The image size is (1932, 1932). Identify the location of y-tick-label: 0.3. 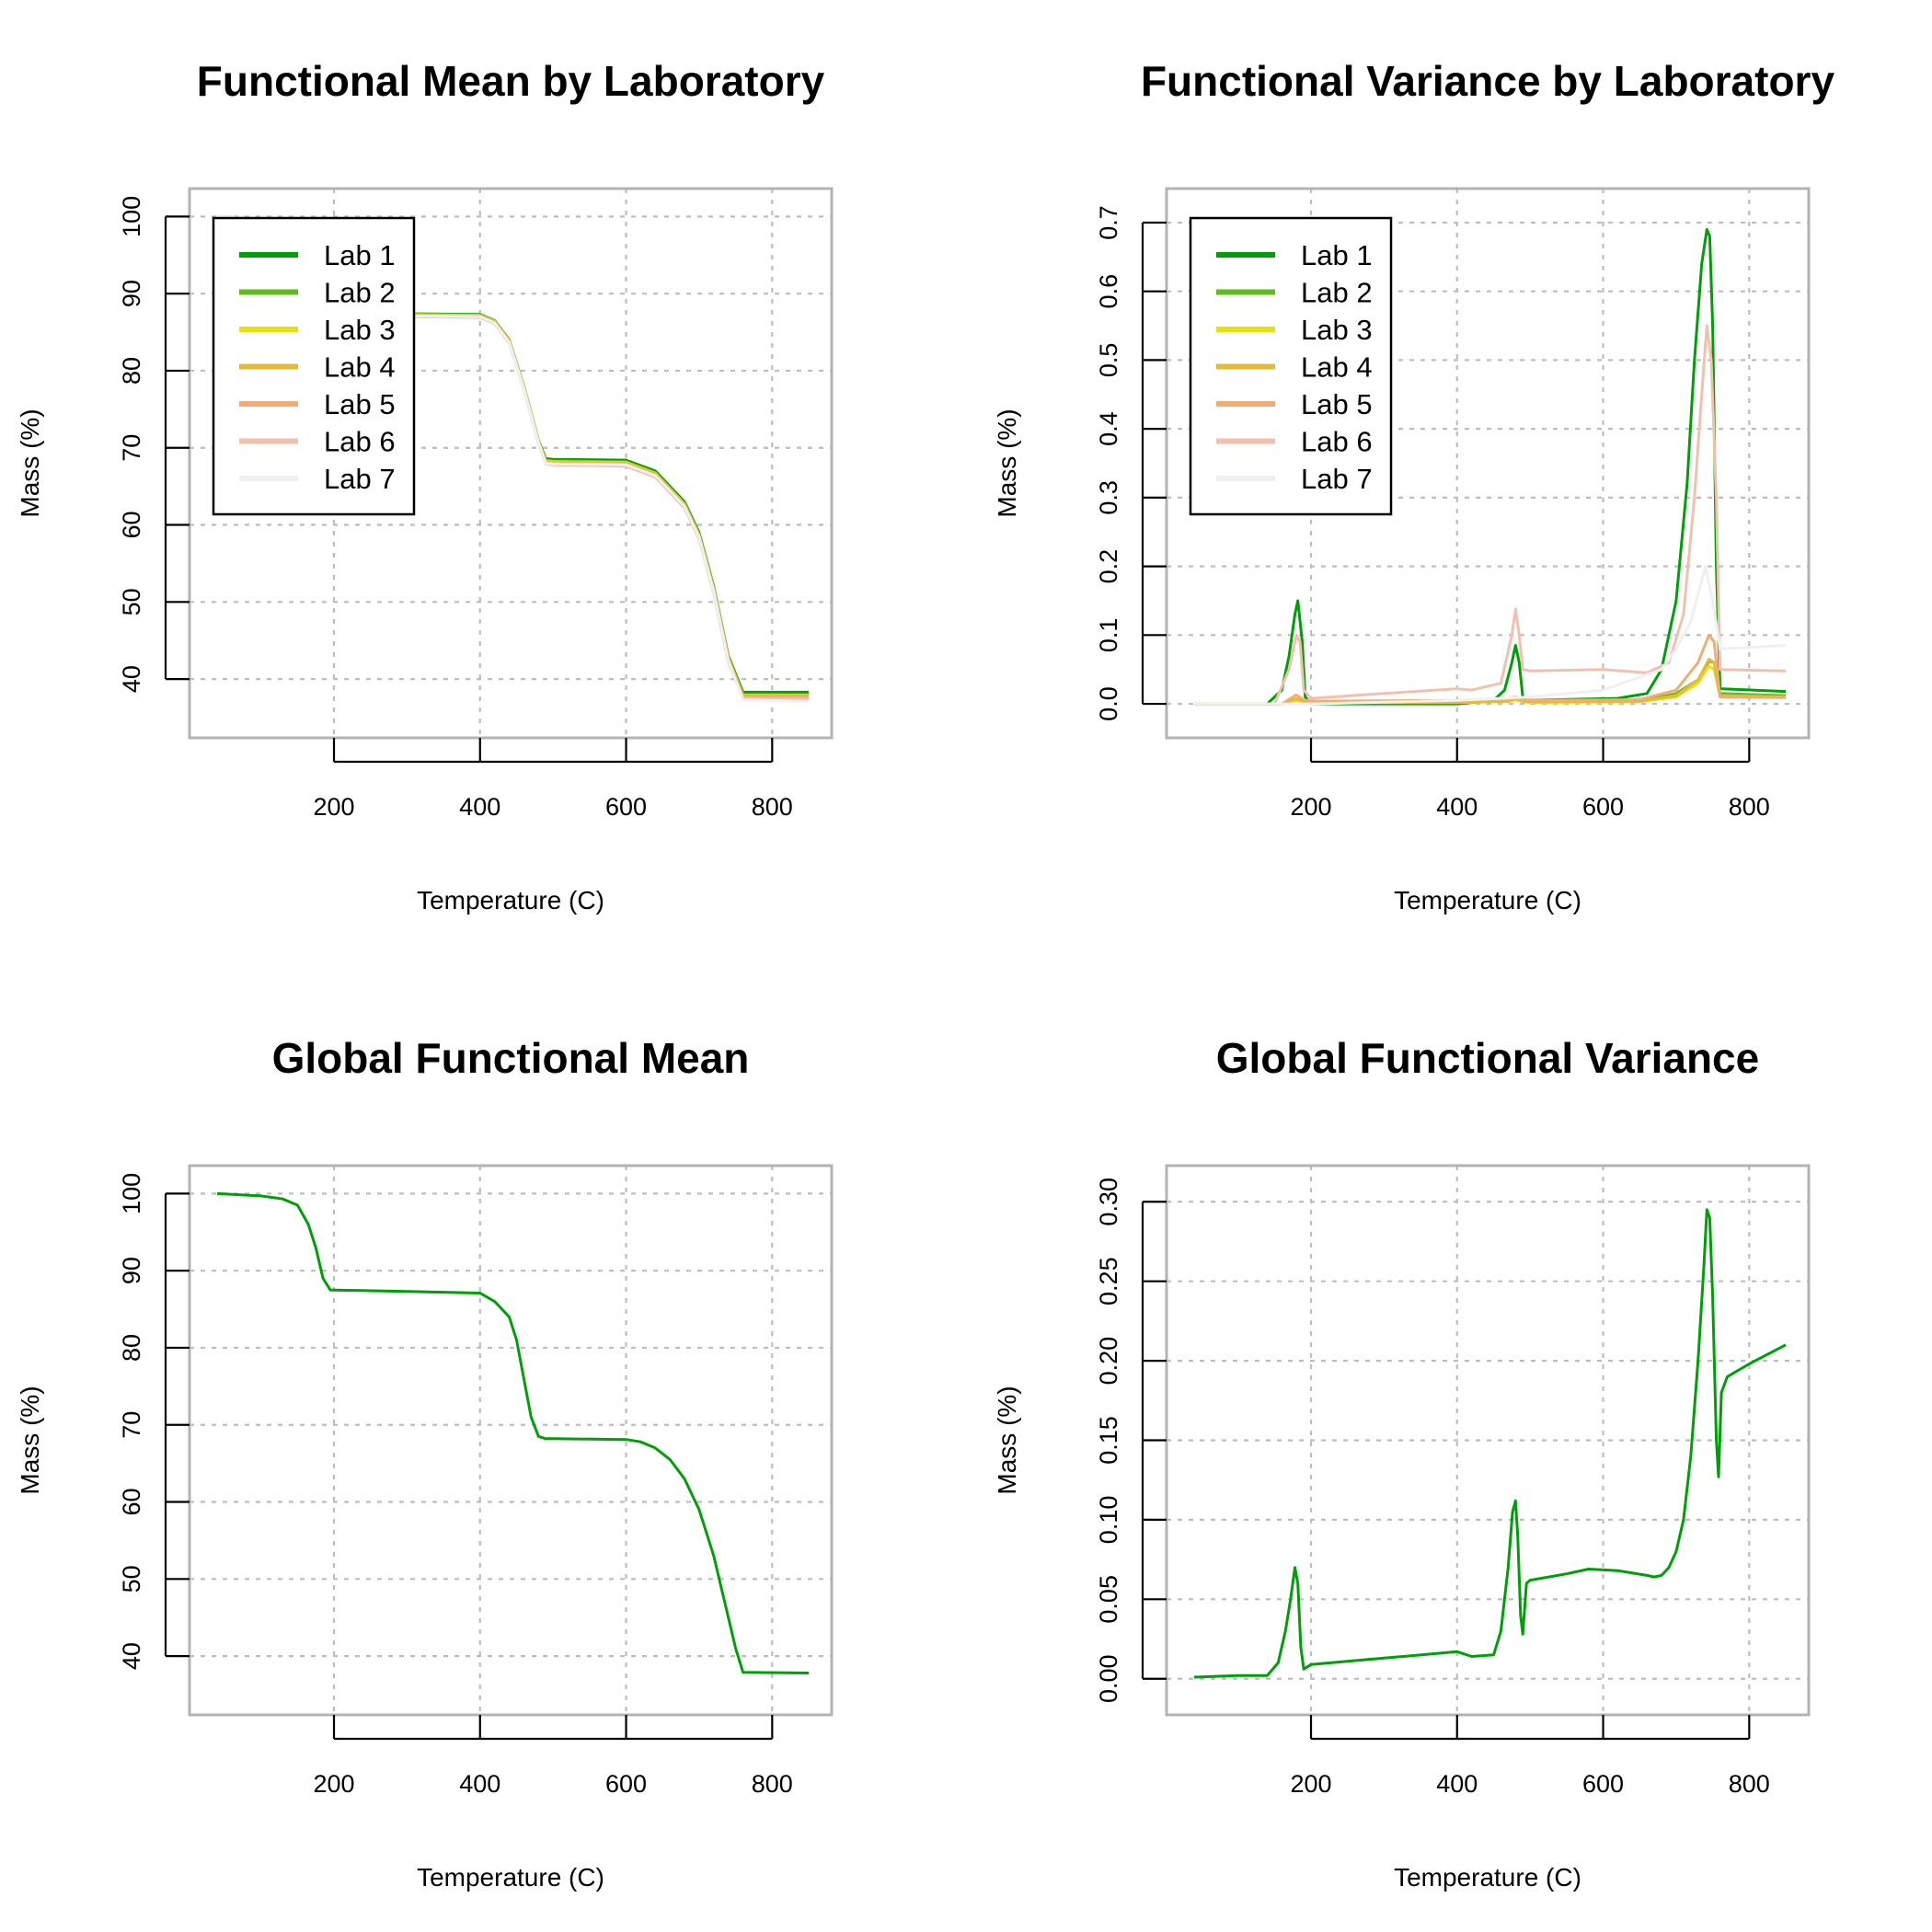
(1108, 497).